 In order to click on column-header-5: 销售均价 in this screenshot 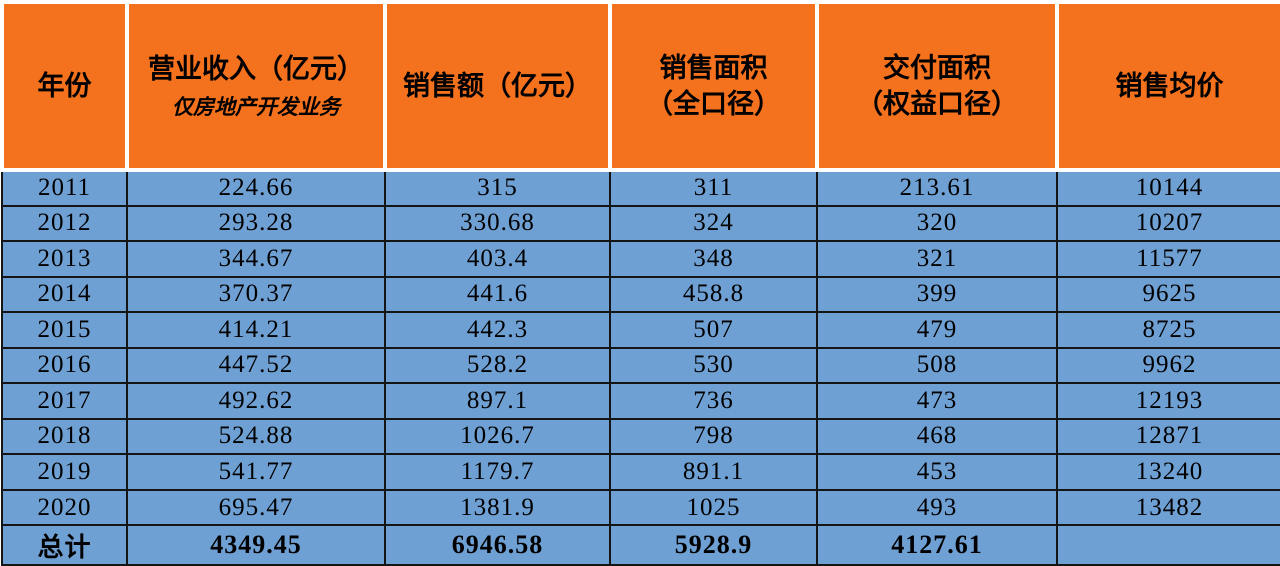, I will do `click(1167, 86)`.